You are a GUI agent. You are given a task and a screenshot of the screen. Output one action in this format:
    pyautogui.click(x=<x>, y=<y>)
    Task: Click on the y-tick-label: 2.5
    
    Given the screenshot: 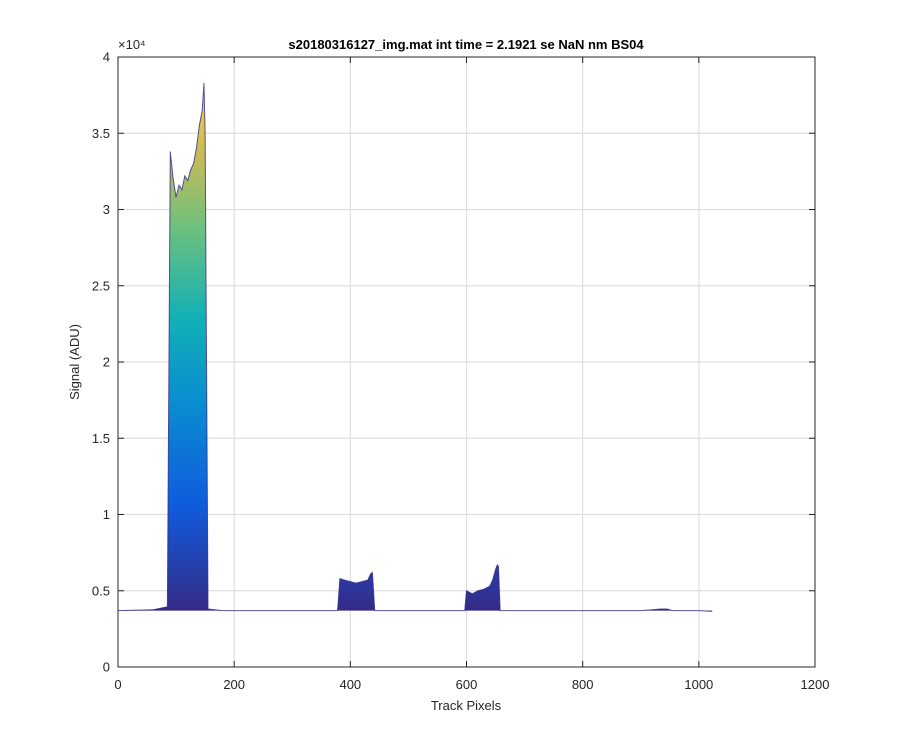 What is the action you would take?
    pyautogui.click(x=101, y=285)
    